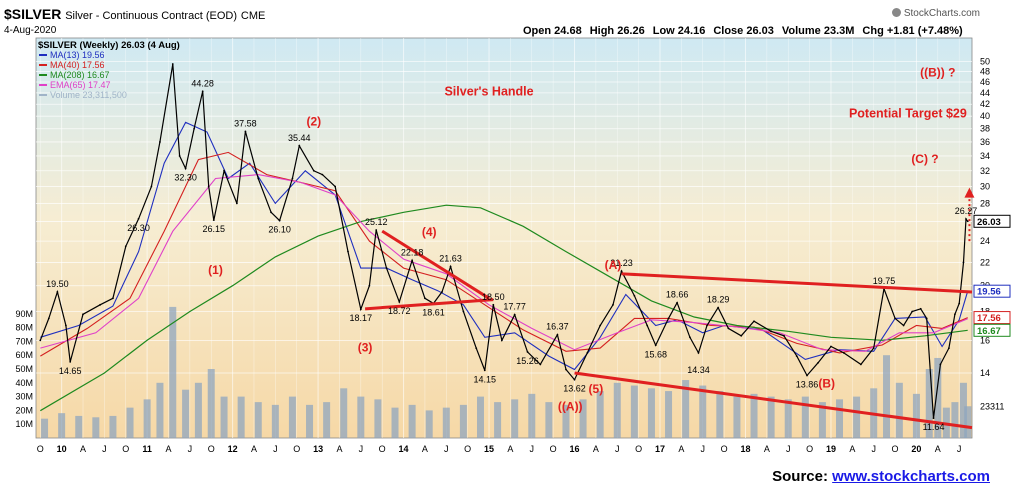  What do you see at coordinates (88, 95) in the screenshot?
I see `legend-entry: Volume 23,311,500` at bounding box center [88, 95].